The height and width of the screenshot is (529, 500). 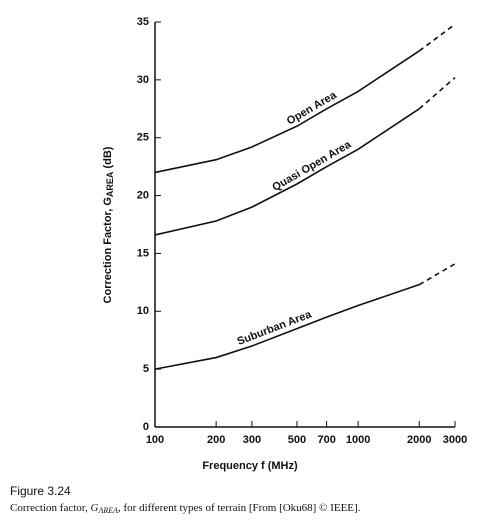 I want to click on y-tick-label: 25, so click(x=143, y=138).